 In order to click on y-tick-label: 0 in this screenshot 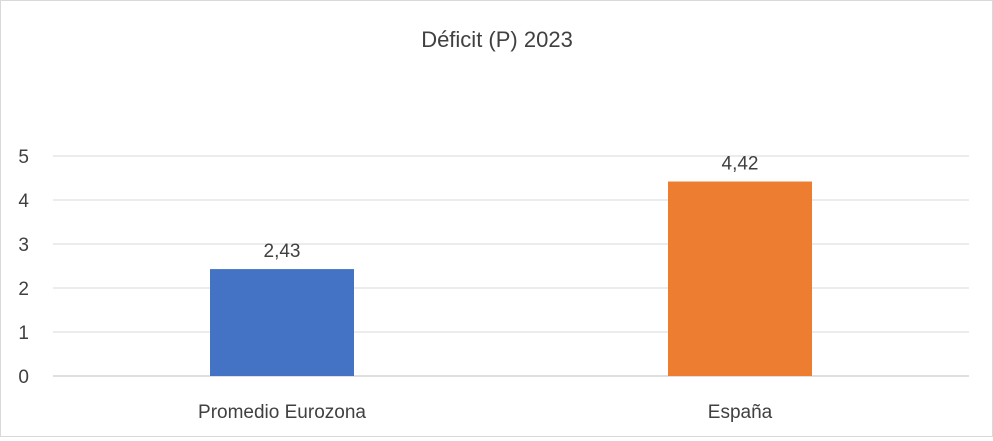, I will do `click(23, 377)`.